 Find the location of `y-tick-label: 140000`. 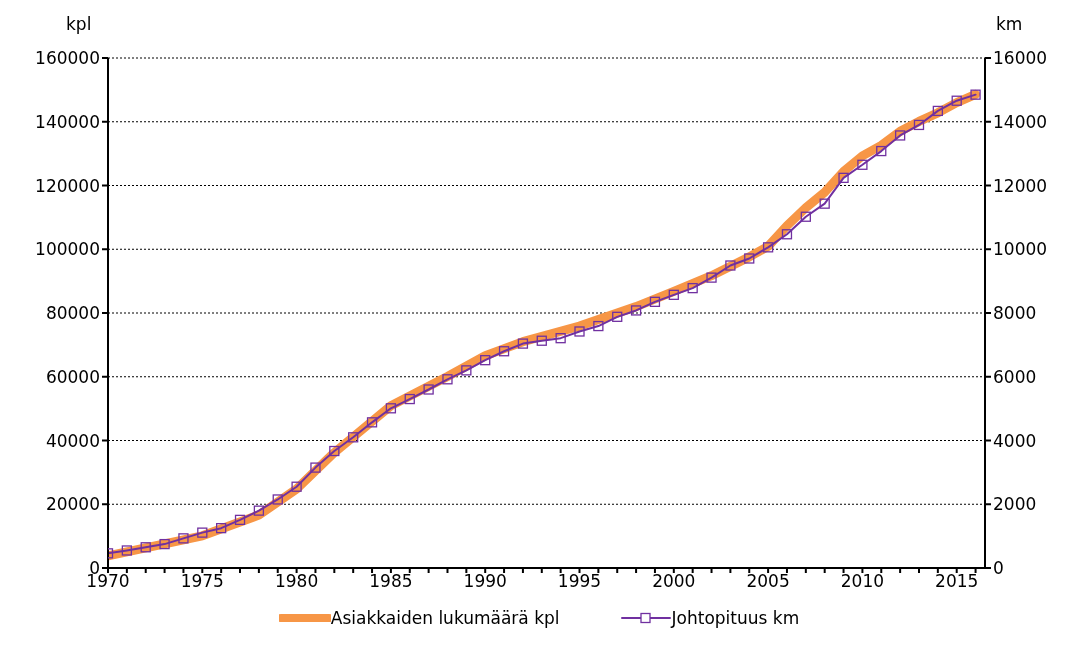

y-tick-label: 140000 is located at coordinates (67, 121).